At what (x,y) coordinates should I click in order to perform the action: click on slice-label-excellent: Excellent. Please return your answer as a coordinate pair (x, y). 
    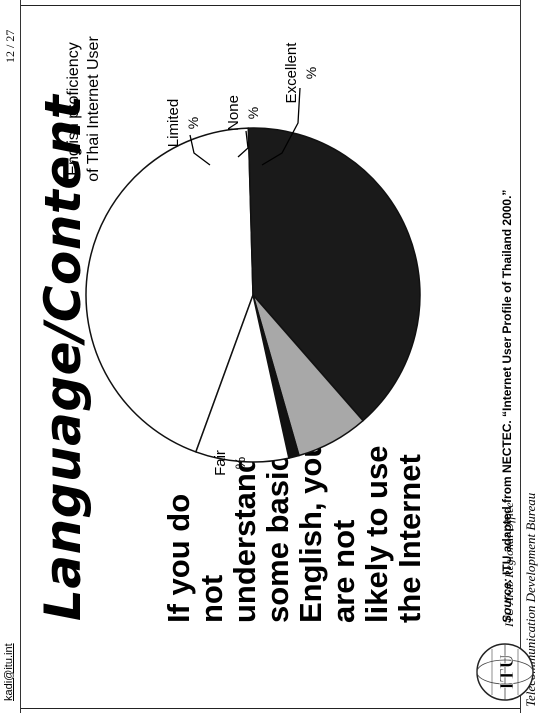
    Looking at the image, I should click on (291, 73).